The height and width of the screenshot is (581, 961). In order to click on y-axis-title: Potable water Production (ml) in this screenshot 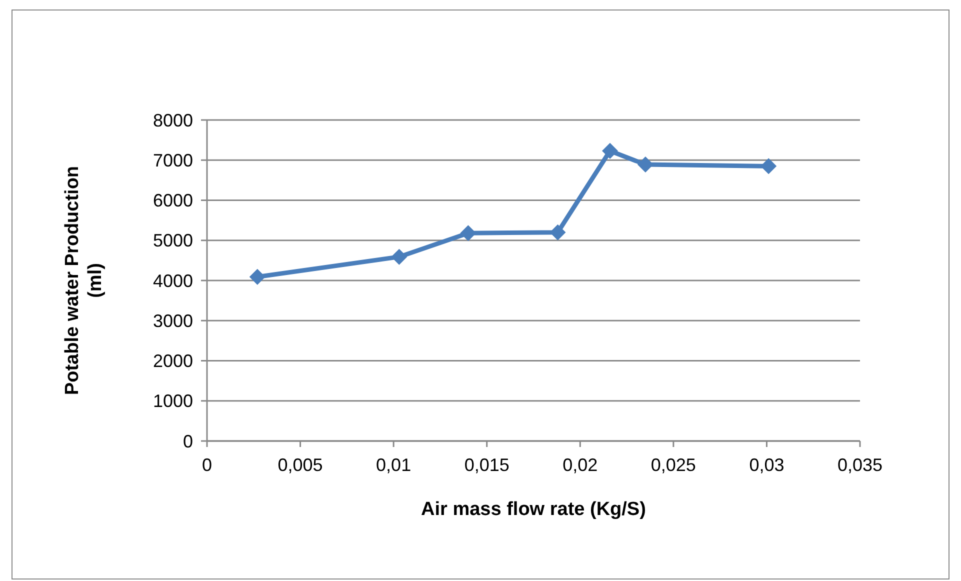, I will do `click(84, 281)`.